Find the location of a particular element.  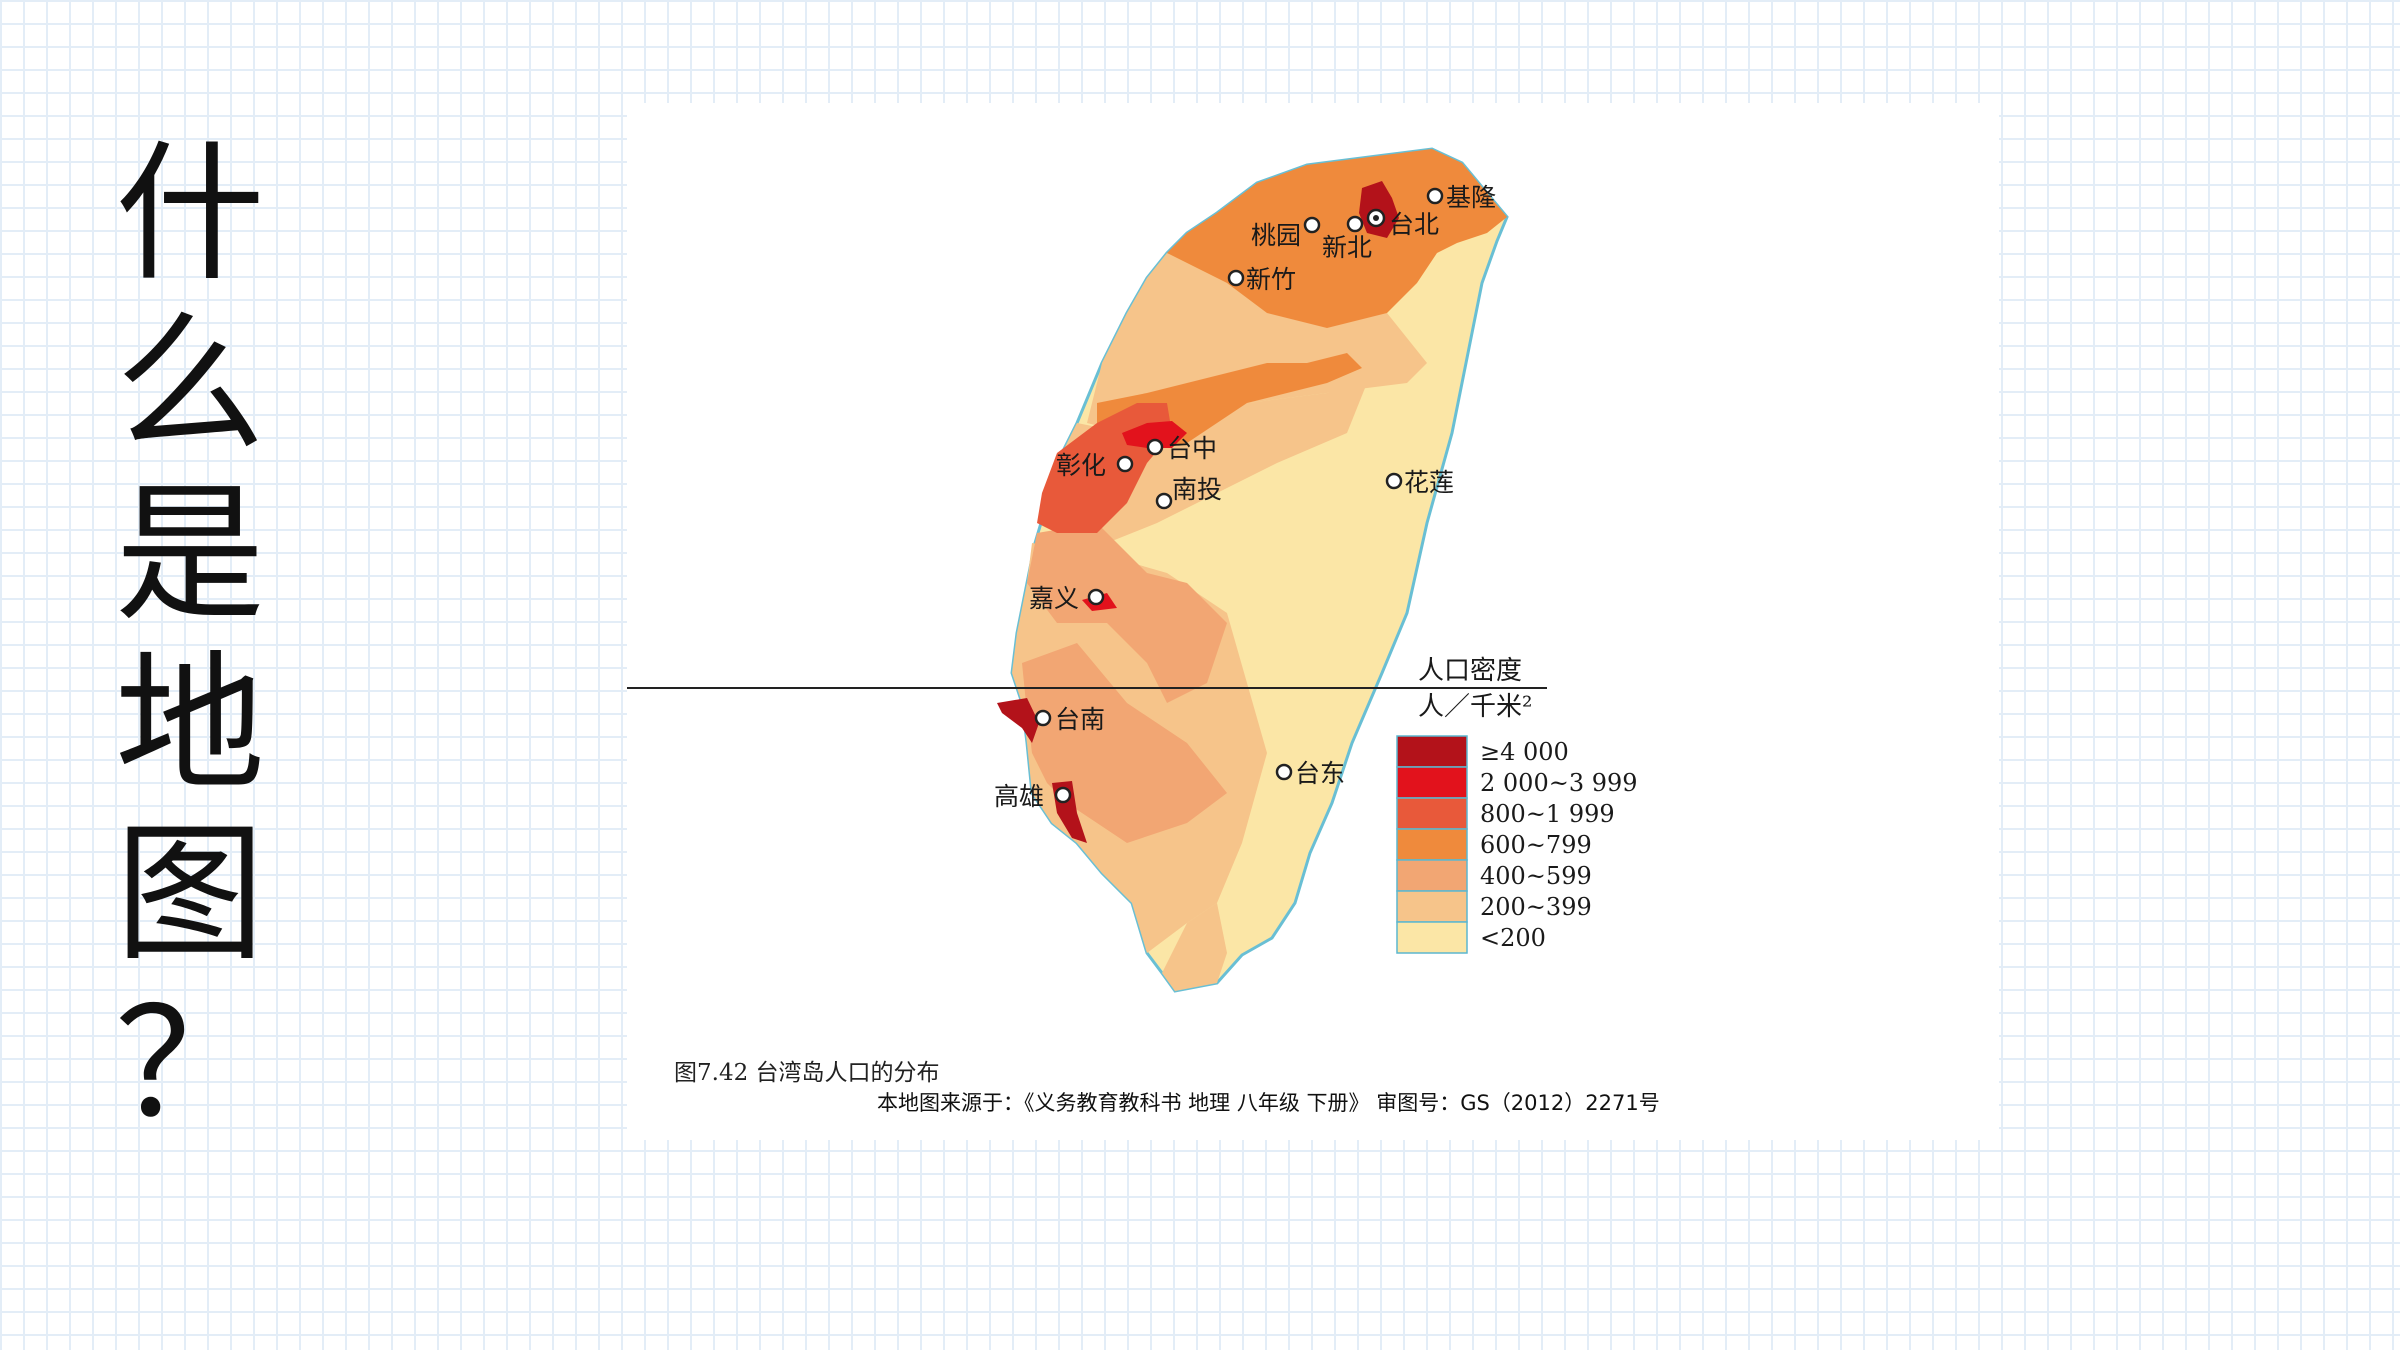

city-label: 新竹 is located at coordinates (1271, 279).